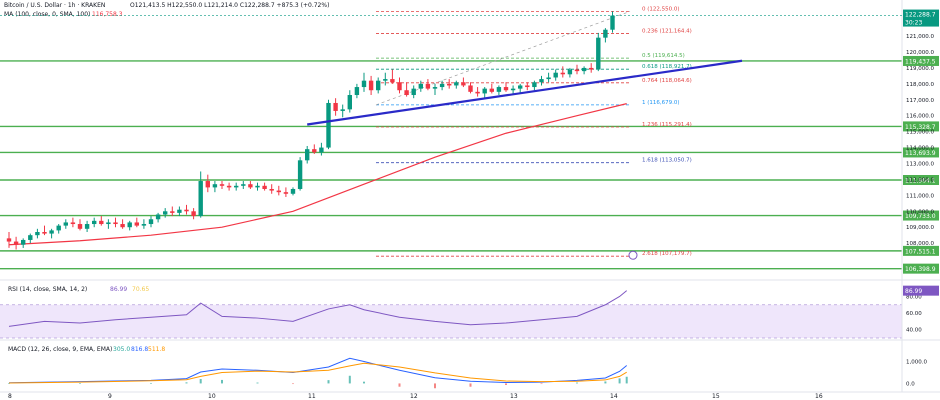  What do you see at coordinates (318, 308) in the screenshot?
I see `rsi-line` at bounding box center [318, 308].